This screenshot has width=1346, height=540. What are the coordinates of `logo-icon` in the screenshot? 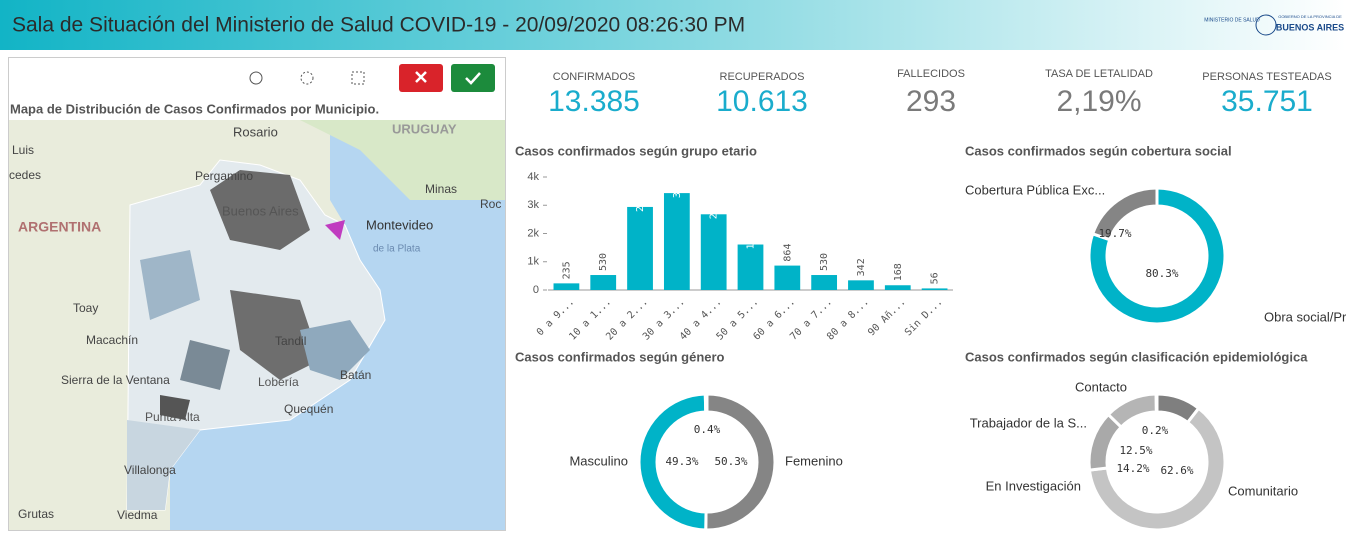 It's located at (1266, 25).